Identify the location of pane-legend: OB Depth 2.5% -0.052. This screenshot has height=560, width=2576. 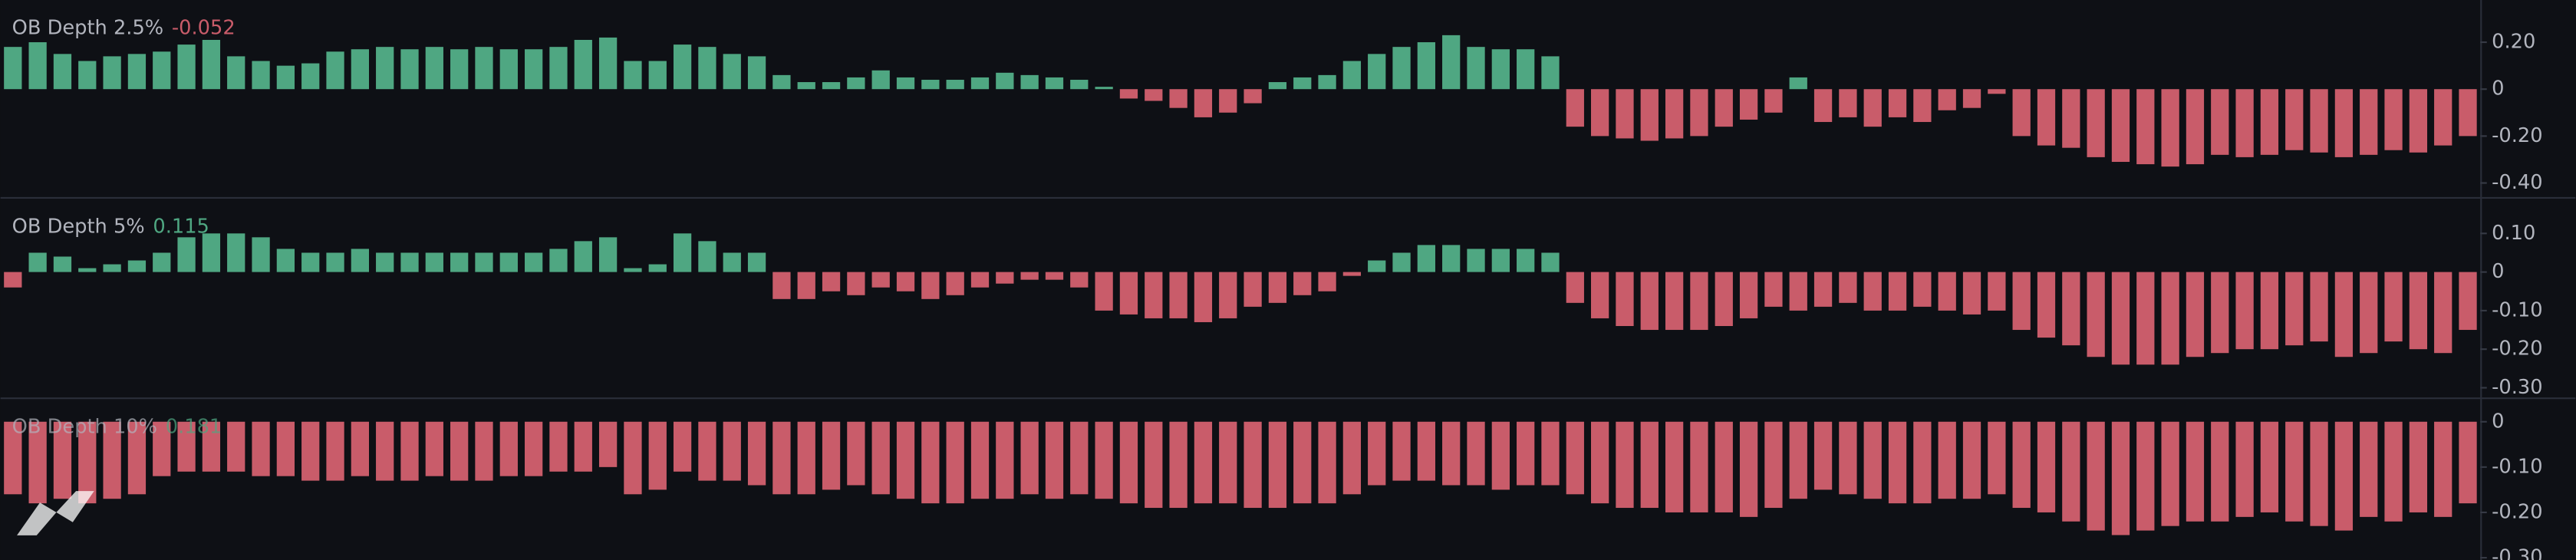
(124, 27).